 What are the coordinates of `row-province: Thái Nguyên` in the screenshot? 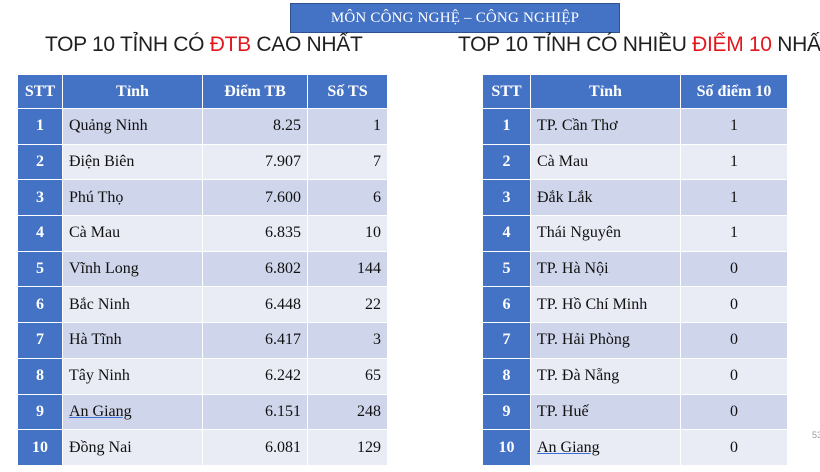 It's located at (605, 233).